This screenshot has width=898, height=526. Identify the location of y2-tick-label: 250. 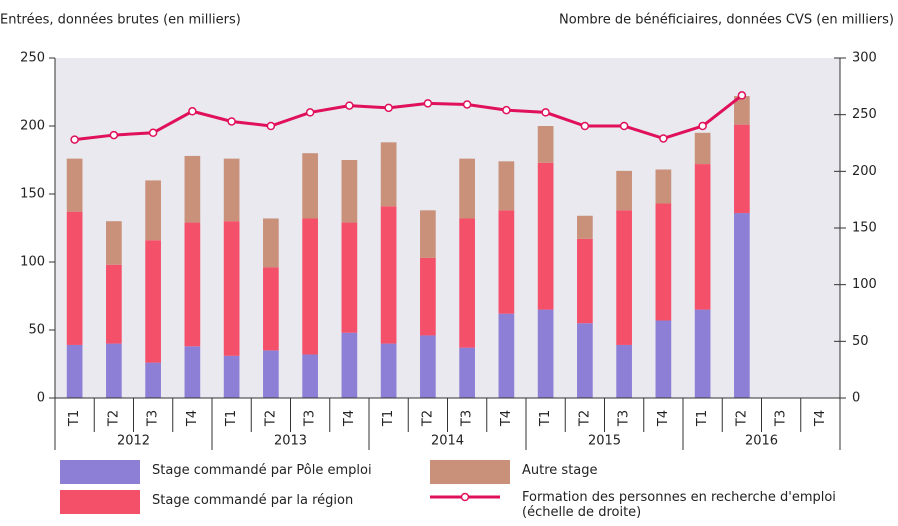
(864, 114).